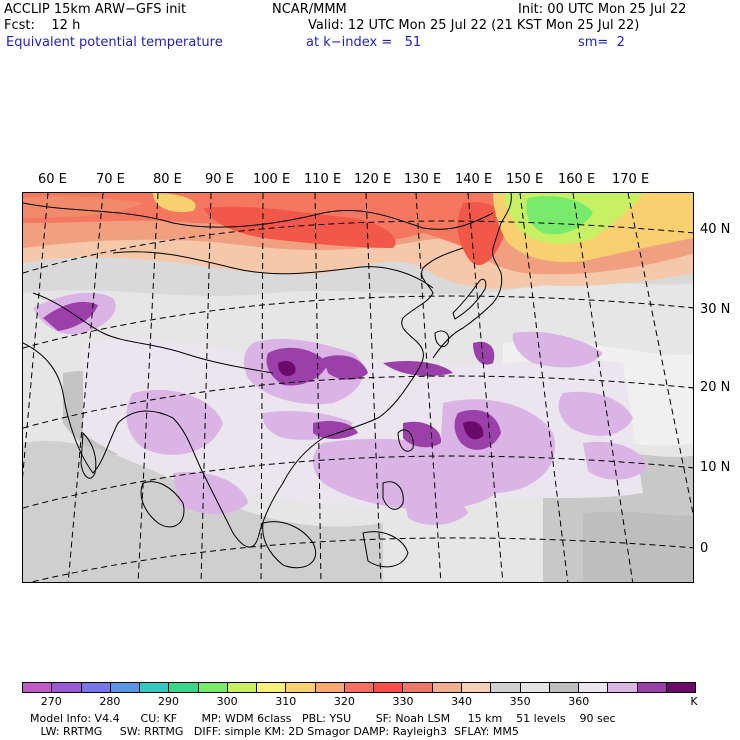 This screenshot has height=740, width=740. Describe the element at coordinates (114, 42) in the screenshot. I see `field-name: Equivalent potential temperature` at that location.